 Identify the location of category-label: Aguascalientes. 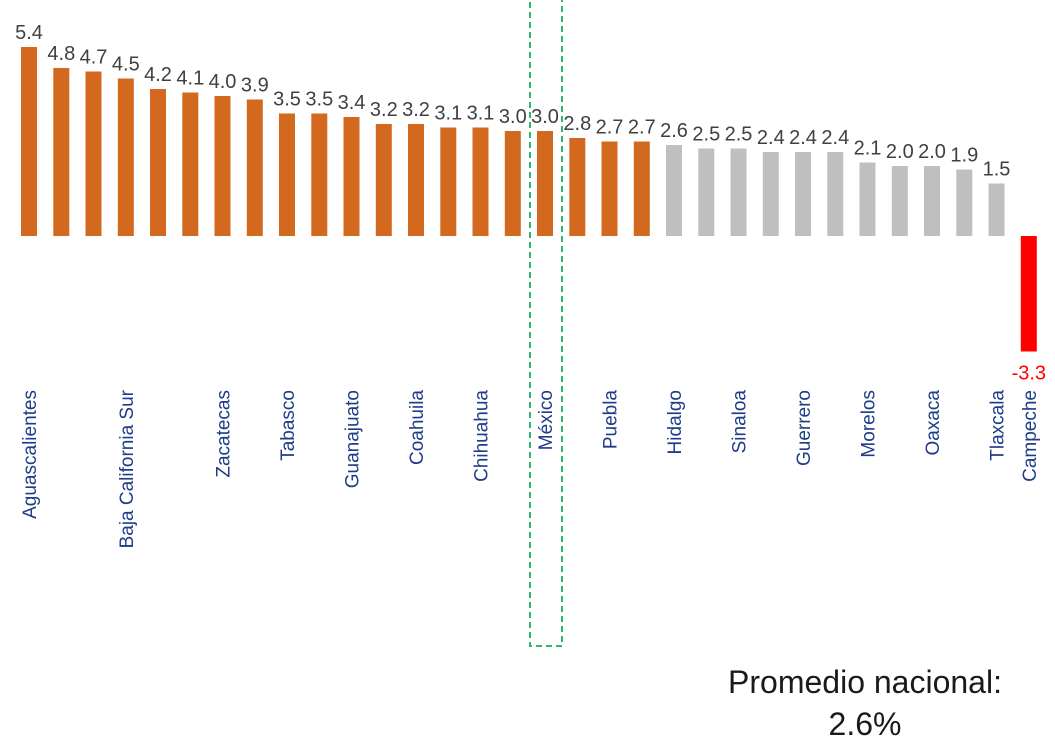
(30, 454).